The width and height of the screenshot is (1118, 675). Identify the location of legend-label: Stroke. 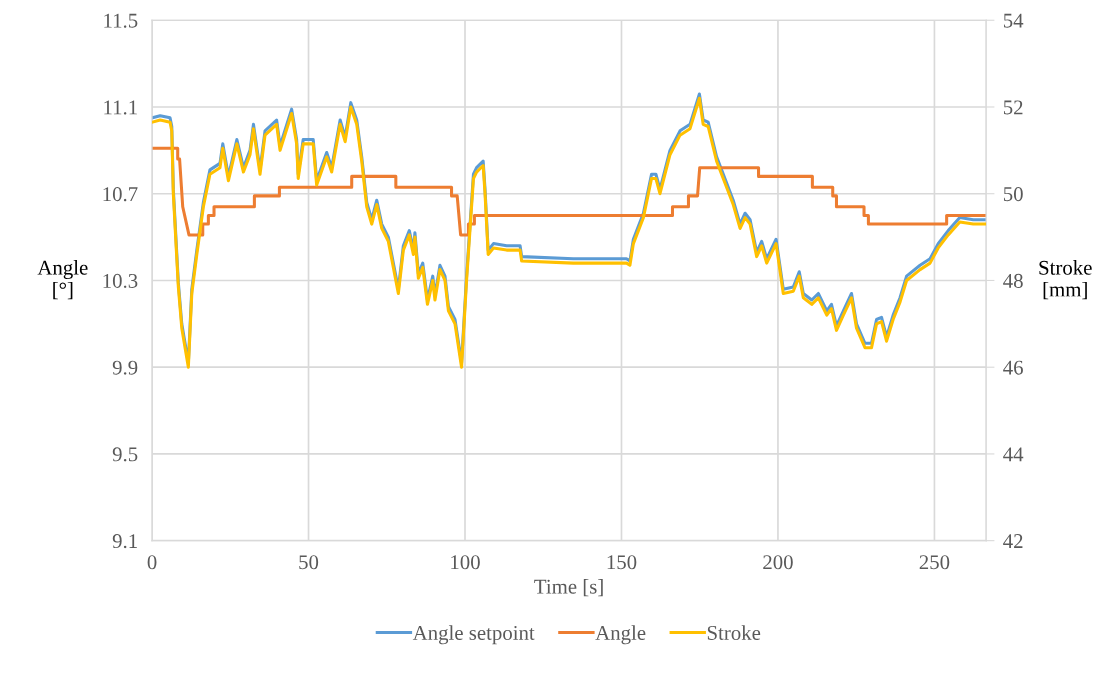
(734, 632).